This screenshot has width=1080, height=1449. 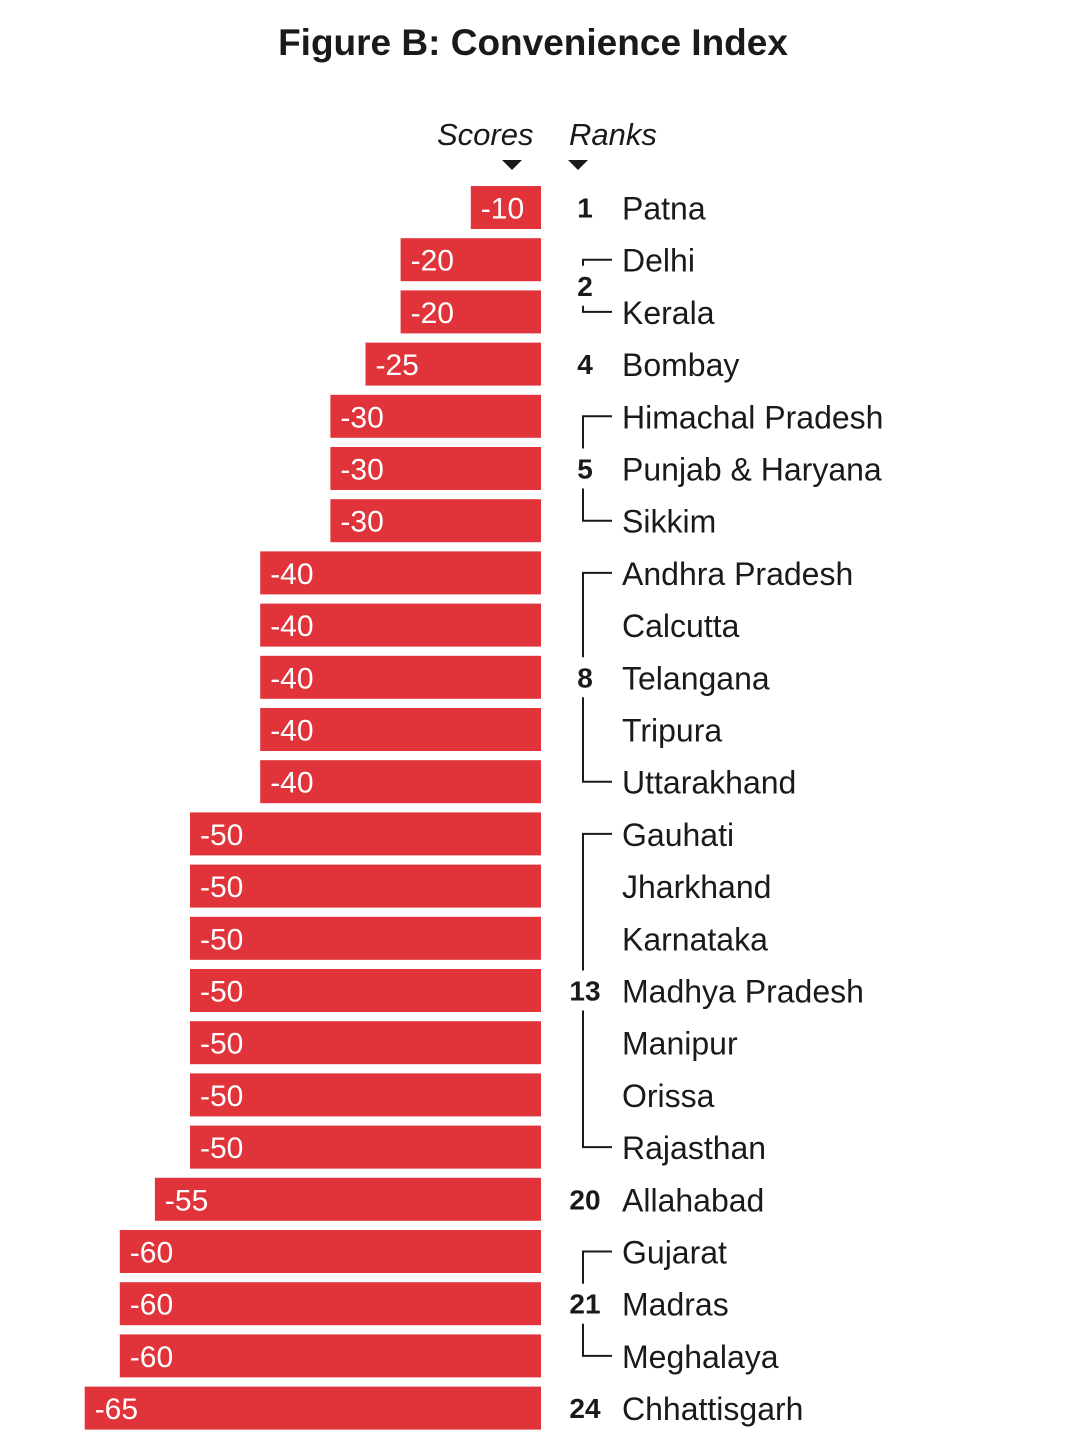 What do you see at coordinates (512, 165) in the screenshot?
I see `scores-arrow-icon` at bounding box center [512, 165].